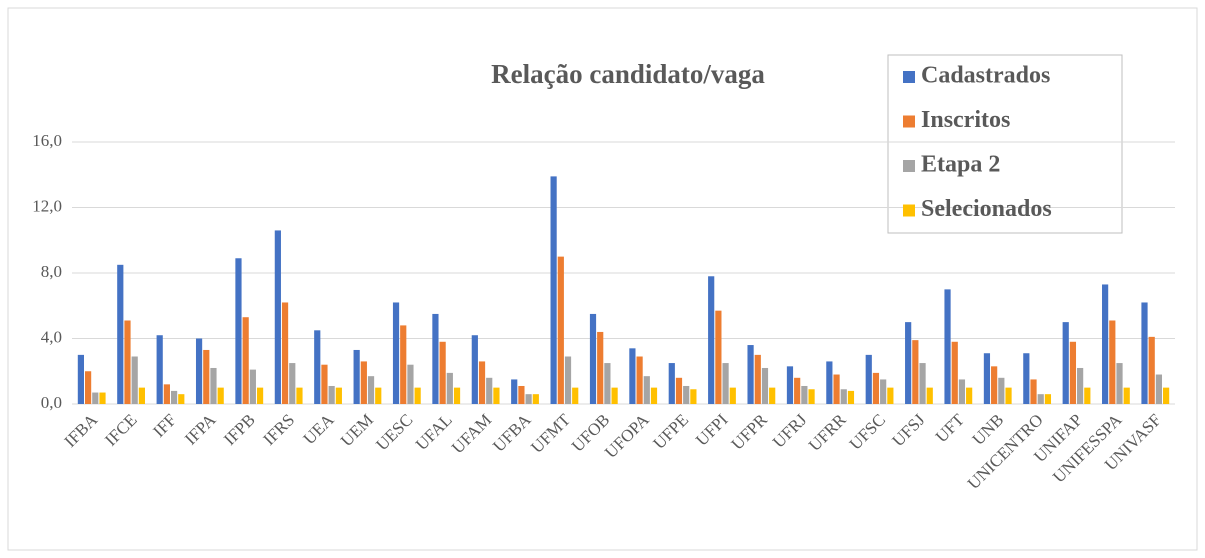 The image size is (1205, 558). What do you see at coordinates (628, 74) in the screenshot?
I see `chart-title: Relação candidato/vaga` at bounding box center [628, 74].